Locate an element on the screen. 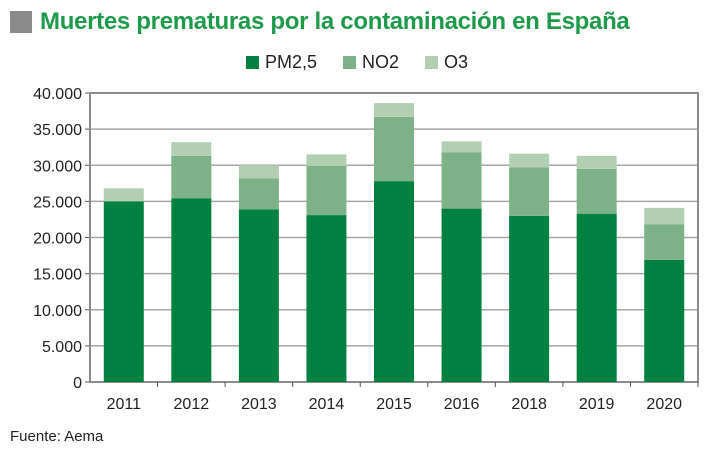 The width and height of the screenshot is (714, 457). y-tick-label: 20.000 is located at coordinates (57, 239).